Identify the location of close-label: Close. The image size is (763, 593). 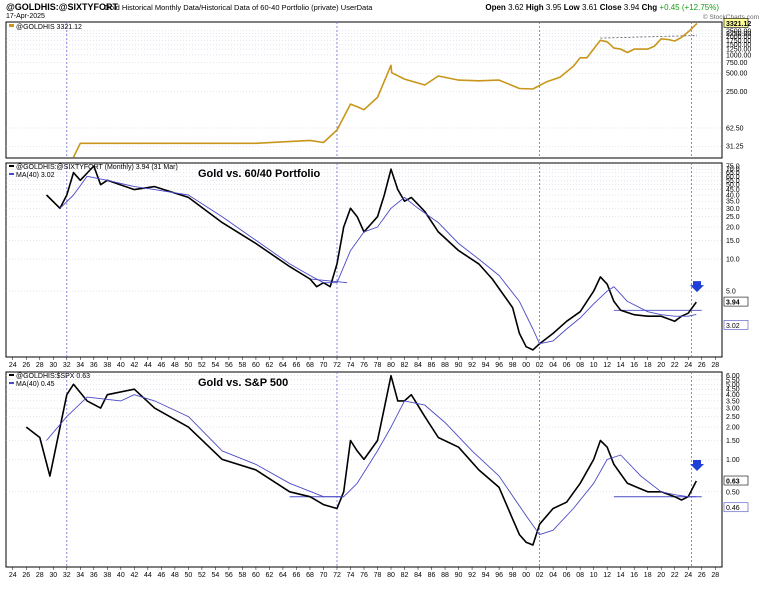
(610, 7).